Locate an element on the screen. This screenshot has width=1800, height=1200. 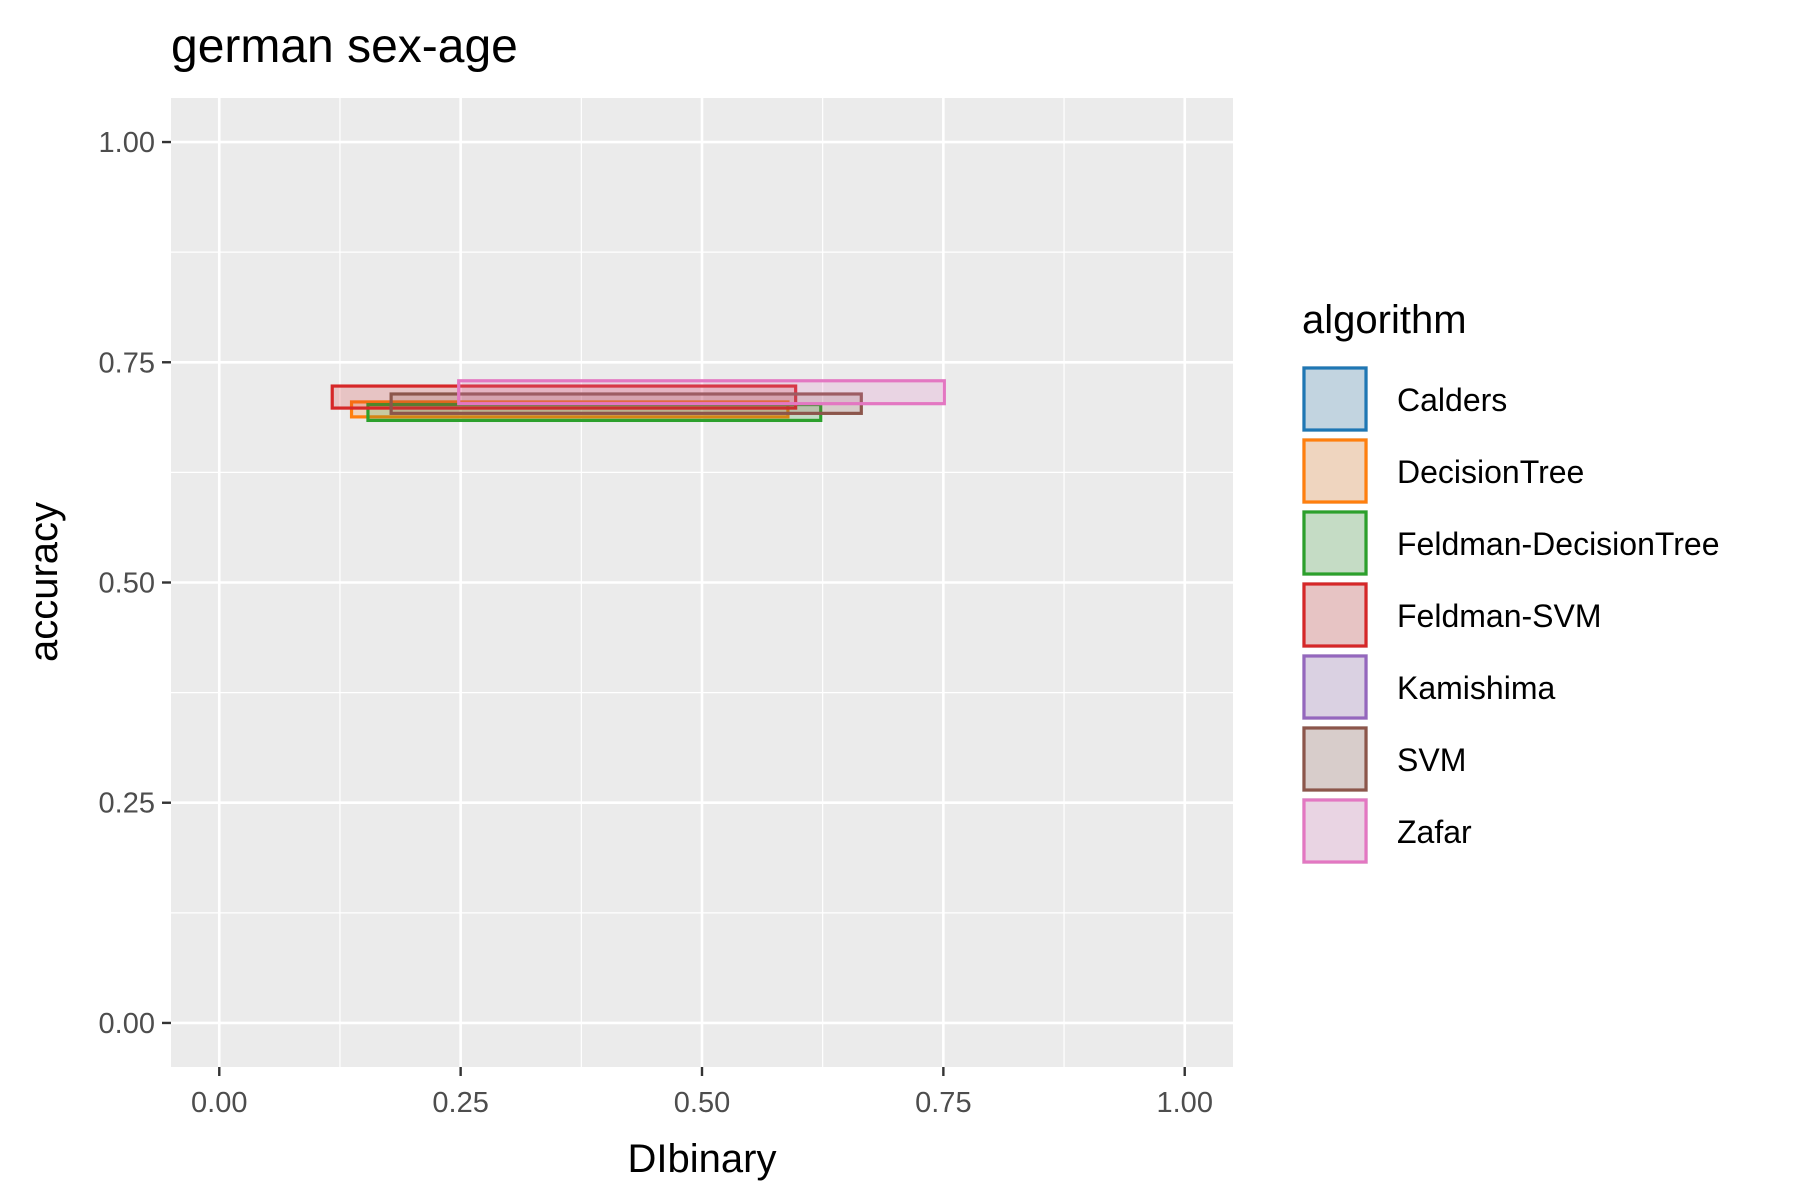
x-tick-label: 0.50 is located at coordinates (702, 1103).